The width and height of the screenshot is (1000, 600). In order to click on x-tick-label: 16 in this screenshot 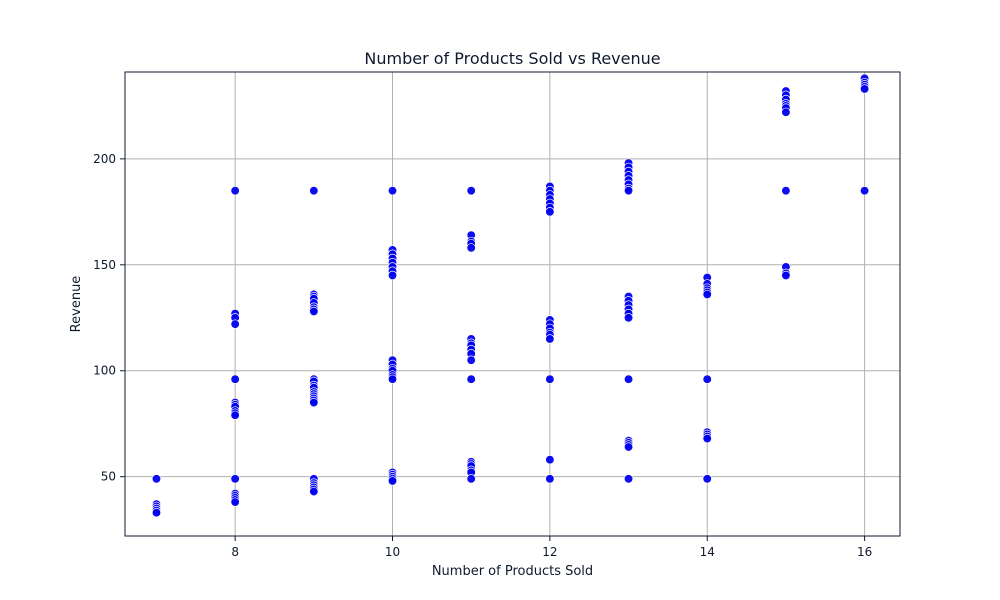, I will do `click(864, 552)`.